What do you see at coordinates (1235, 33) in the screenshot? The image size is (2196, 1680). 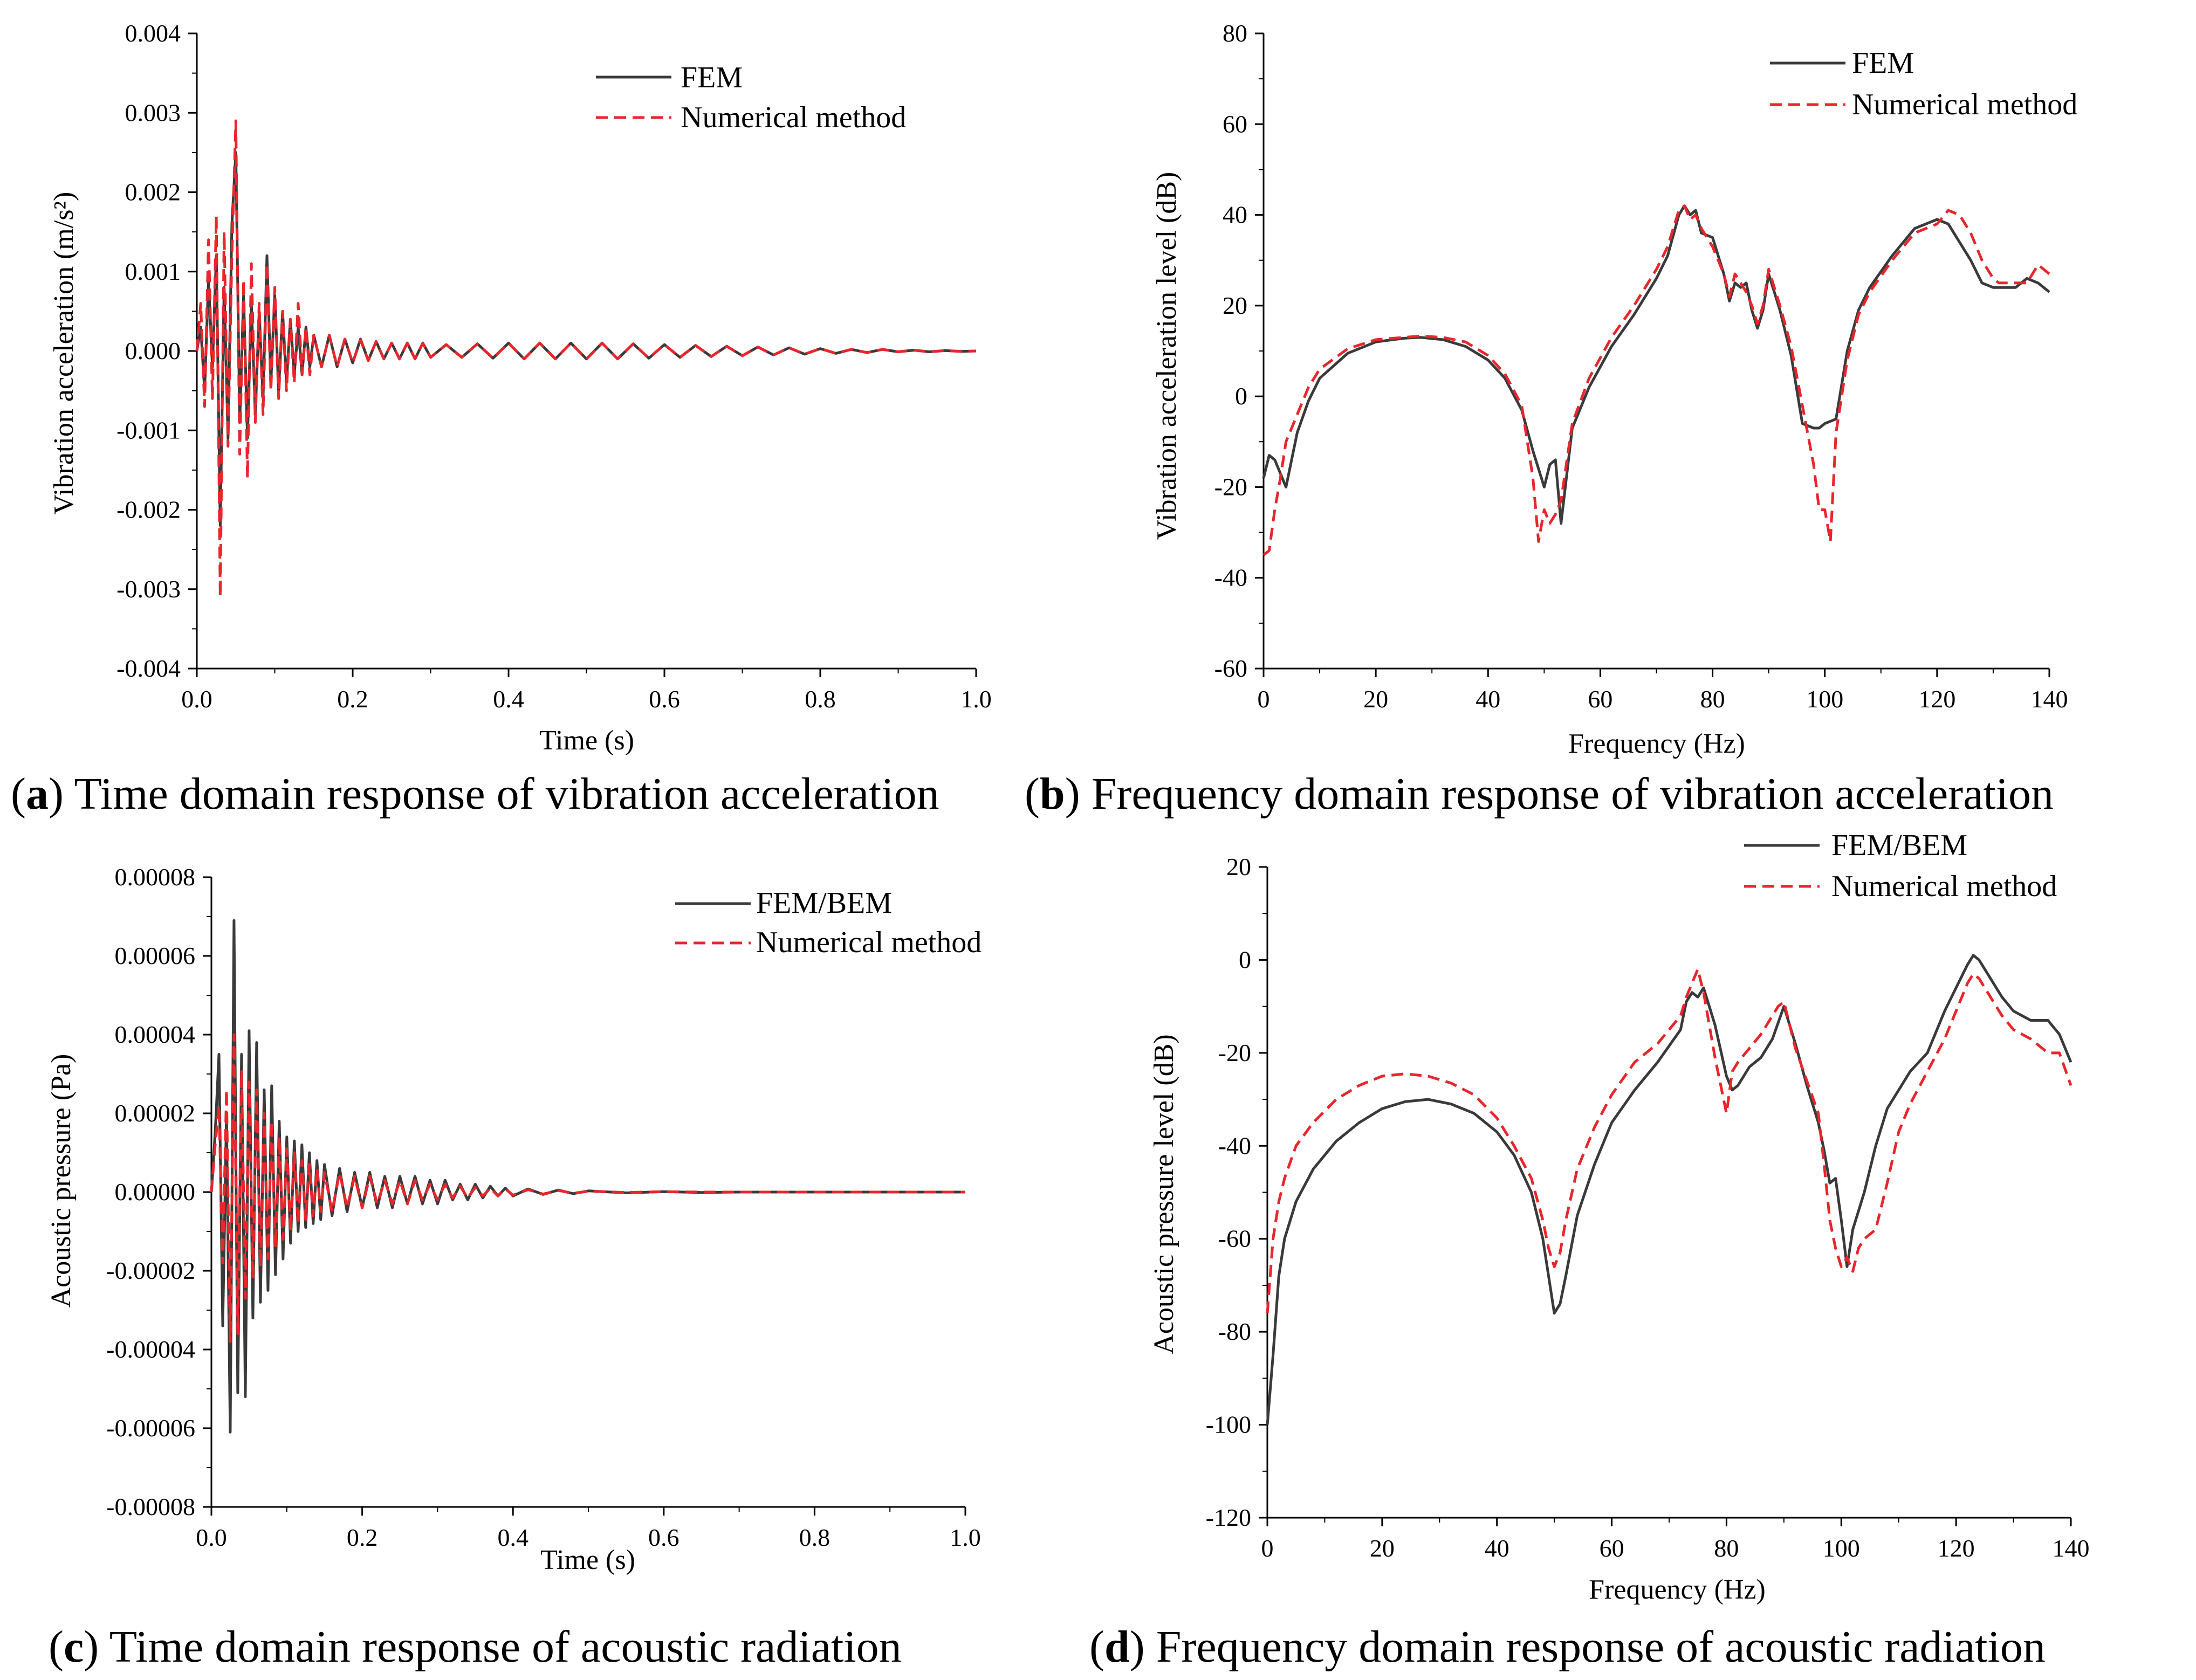 I see `y-tick-label: 80` at bounding box center [1235, 33].